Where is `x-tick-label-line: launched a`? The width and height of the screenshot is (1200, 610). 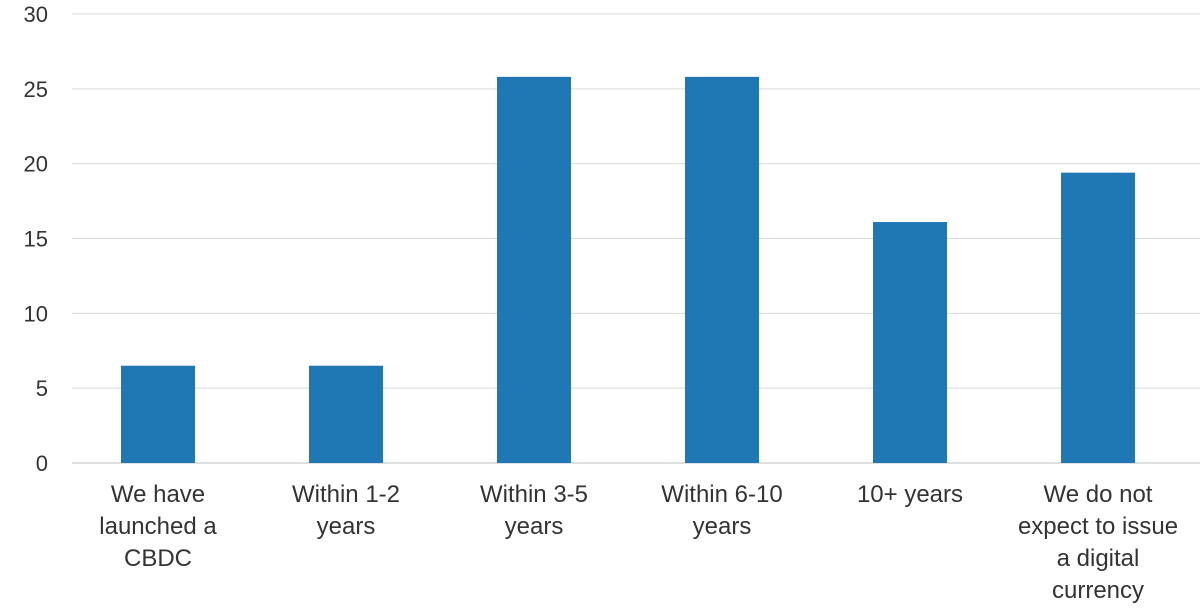
x-tick-label-line: launched a is located at coordinates (158, 526).